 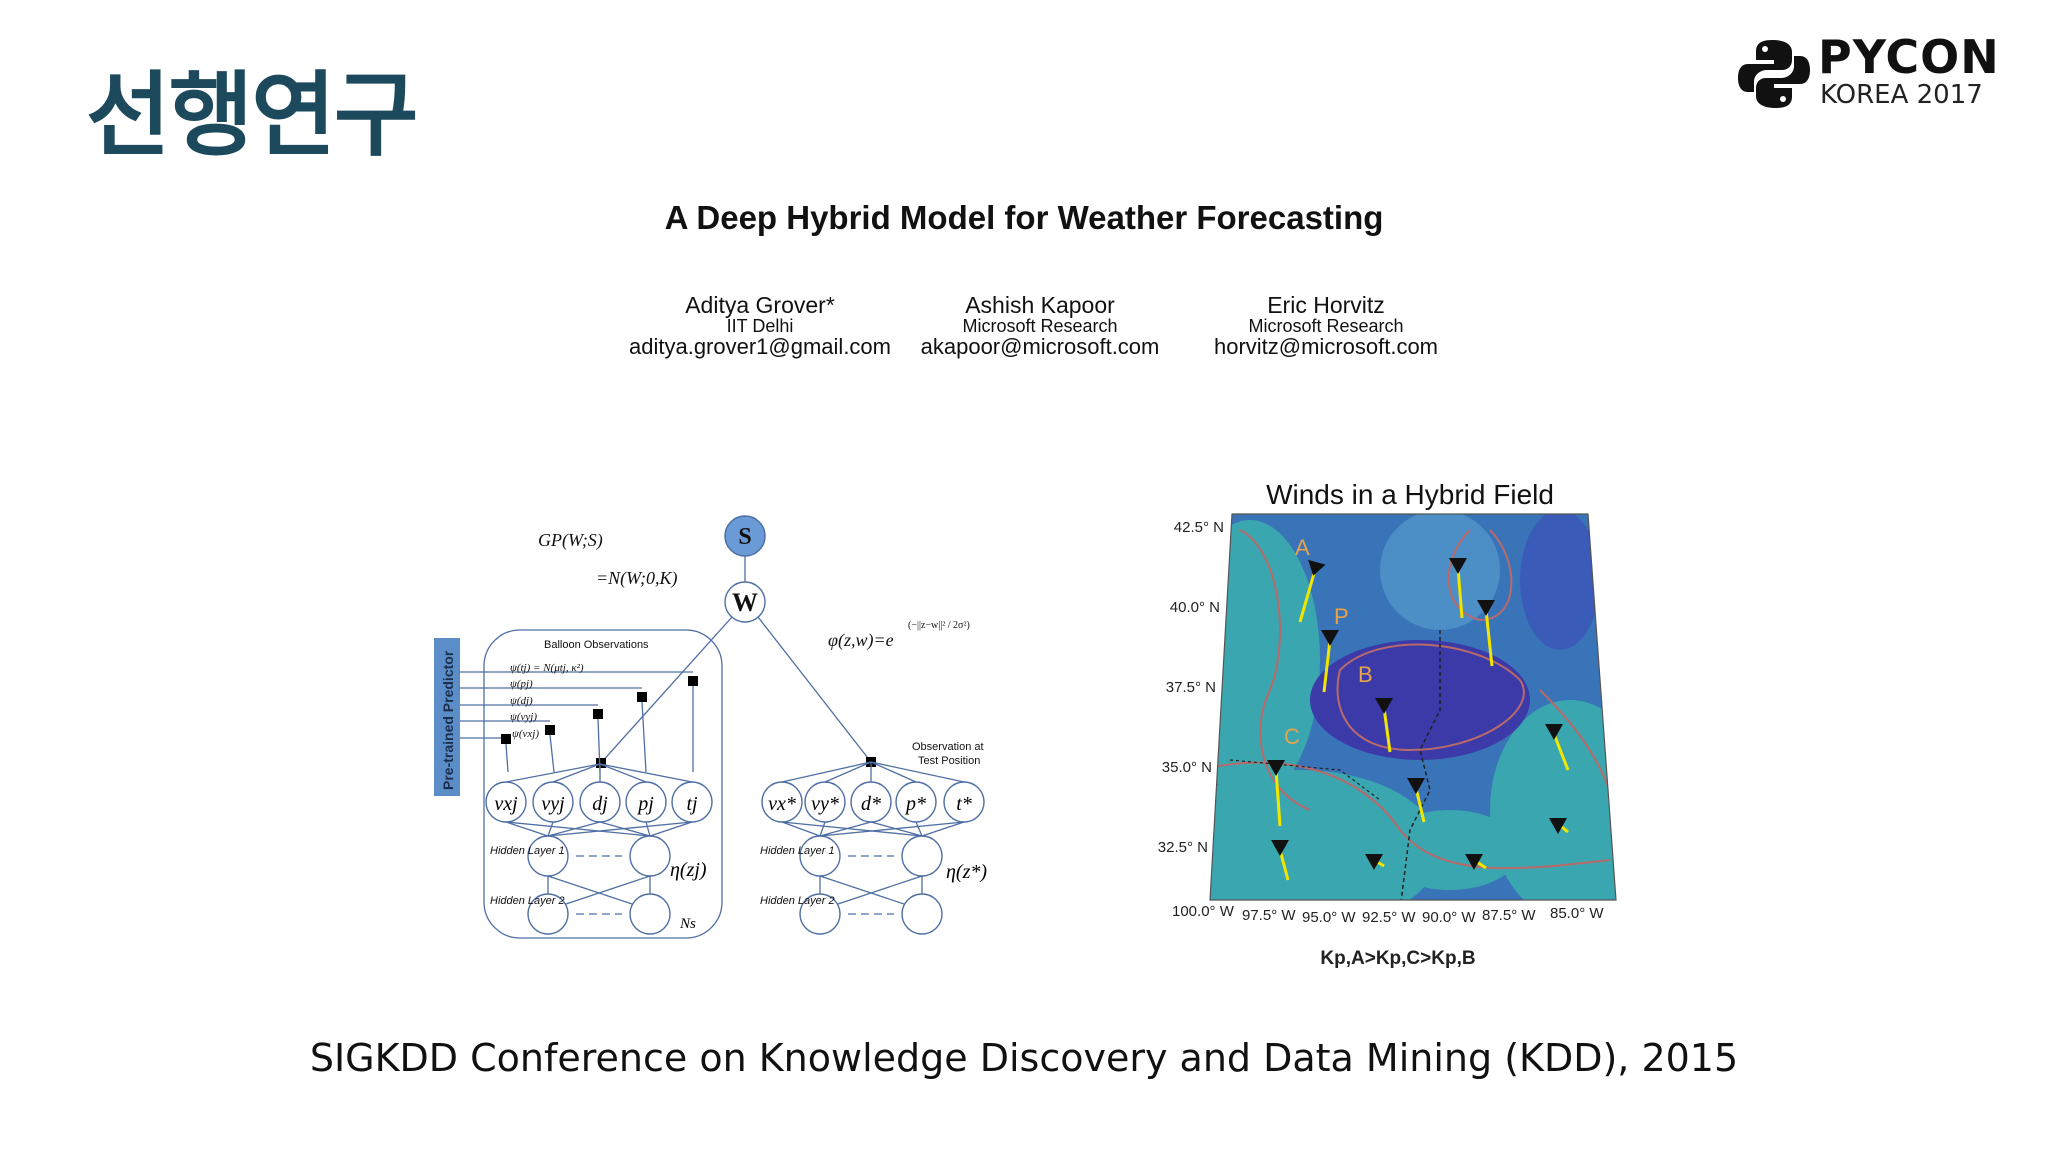 I want to click on gp-label: GP(W;S), so click(x=570, y=540).